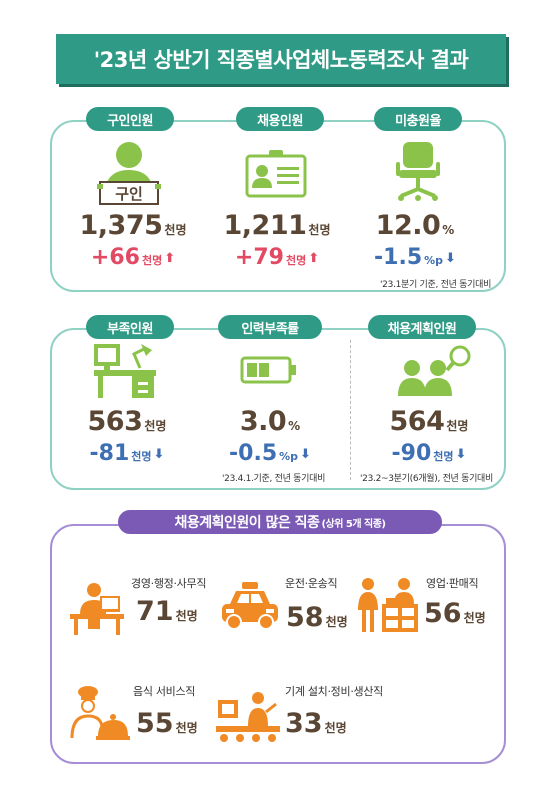 Image resolution: width=560 pixels, height=792 pixels. Describe the element at coordinates (398, 257) in the screenshot. I see `change-number: -1.5` at that location.